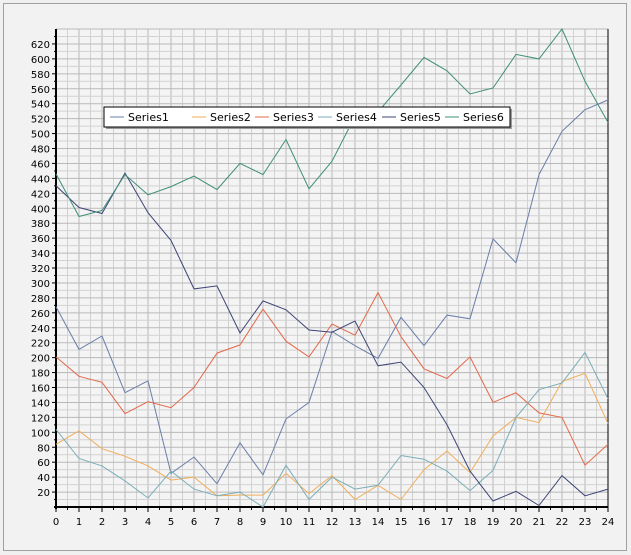 The width and height of the screenshot is (631, 555). I want to click on y-tick-label: 400, so click(40, 209).